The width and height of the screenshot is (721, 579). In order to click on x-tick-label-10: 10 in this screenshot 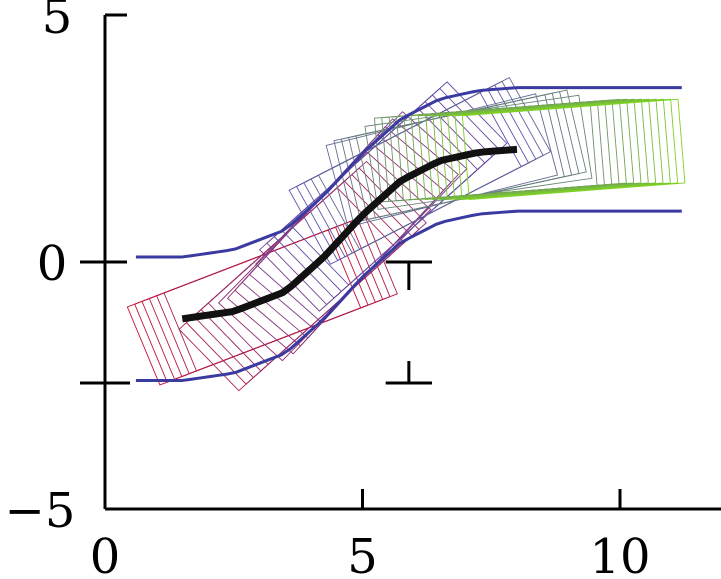, I will do `click(619, 554)`.